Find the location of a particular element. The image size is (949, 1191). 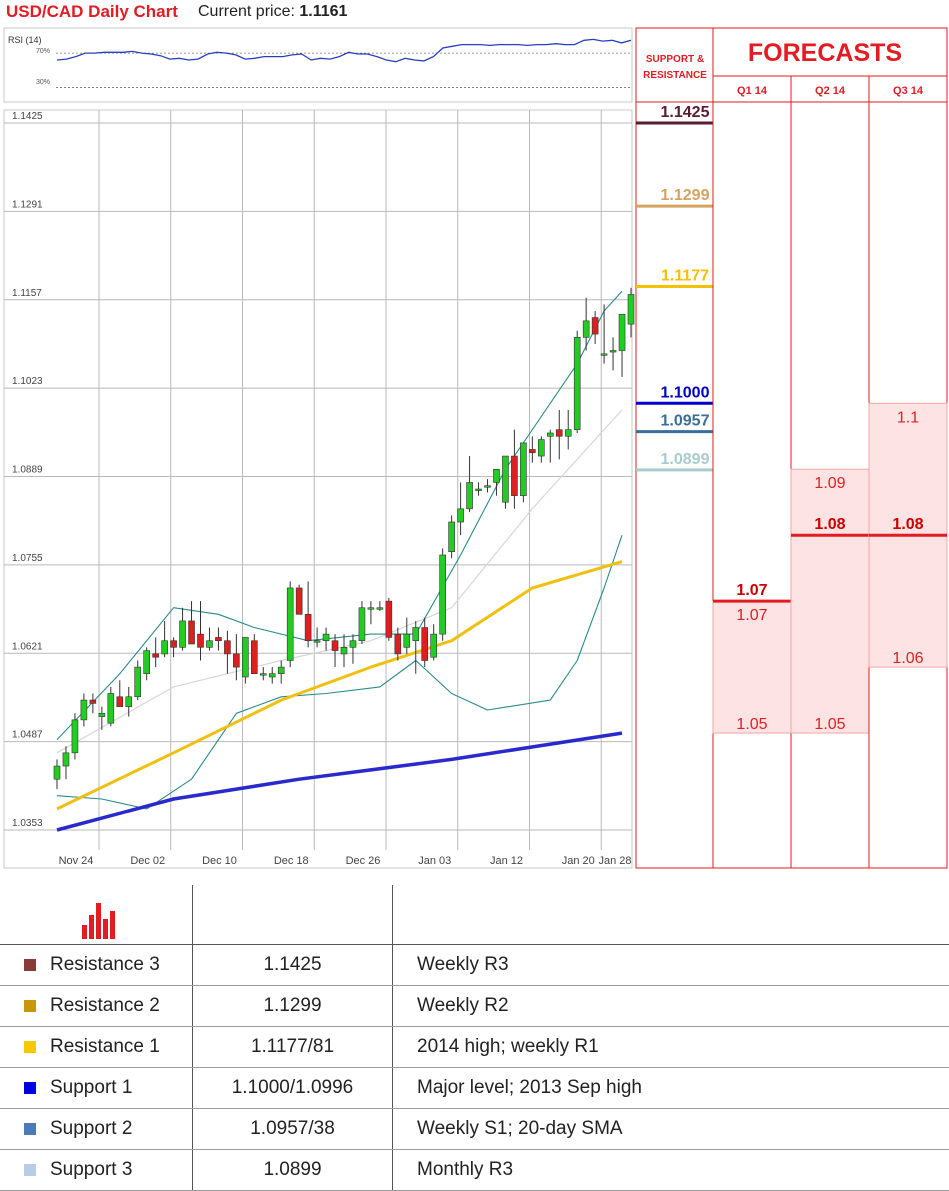

level-name: Resistance 2 is located at coordinates (105, 1005).